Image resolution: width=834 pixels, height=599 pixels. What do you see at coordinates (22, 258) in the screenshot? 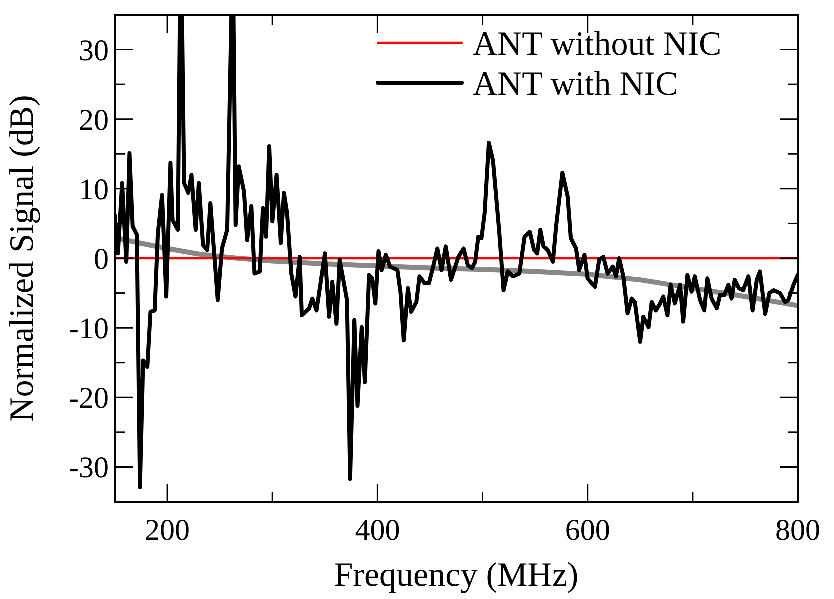
I see `y-axis-title: Normalized Signal (dB)` at bounding box center [22, 258].